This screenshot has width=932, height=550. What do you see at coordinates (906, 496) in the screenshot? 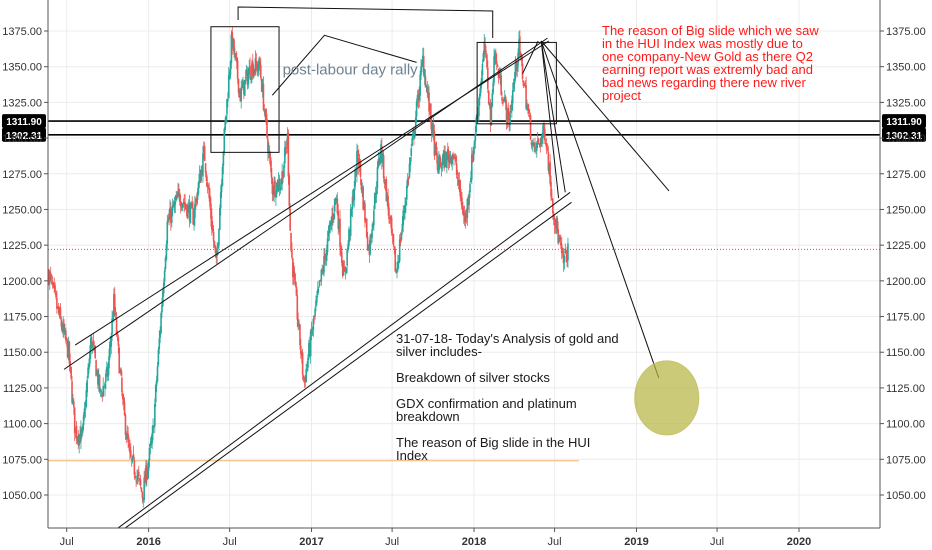
I see `y-tick-label-right: 1050.00` at bounding box center [906, 496].